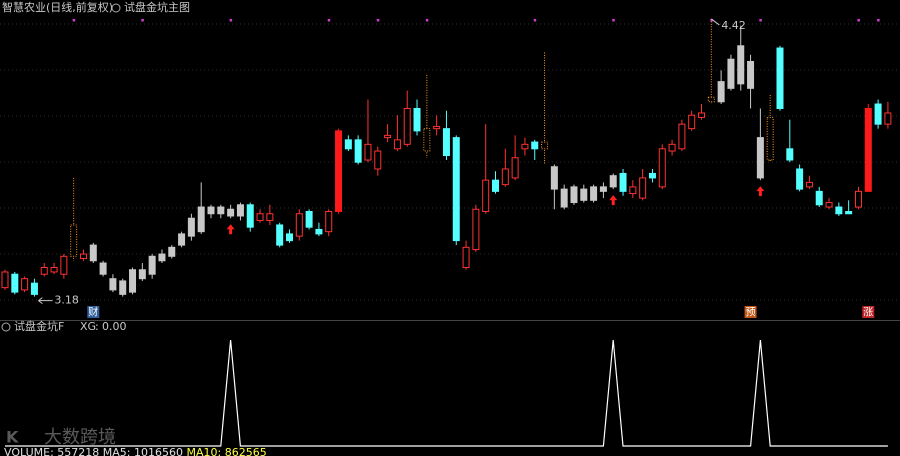  Describe the element at coordinates (97, 326) in the screenshot. I see `indicator-colon: :` at that location.